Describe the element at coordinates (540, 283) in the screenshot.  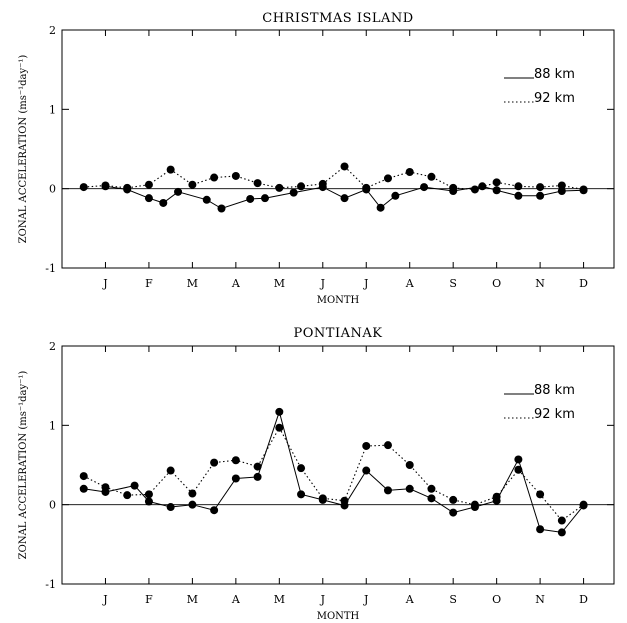
I see `panel-1-x-tick-label: N` at that location.